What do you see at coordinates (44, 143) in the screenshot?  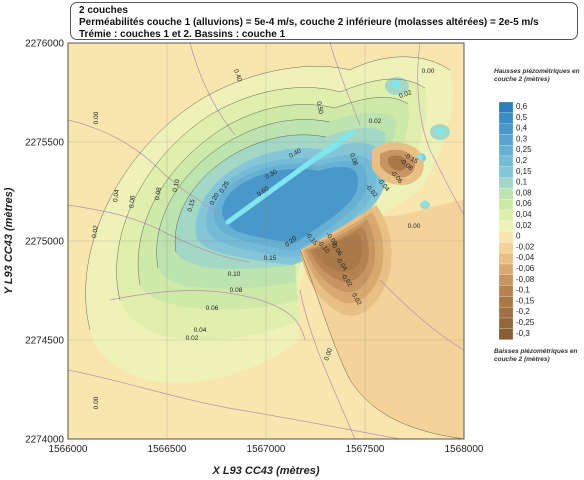 I see `y-tick-label: 2275500` at bounding box center [44, 143].